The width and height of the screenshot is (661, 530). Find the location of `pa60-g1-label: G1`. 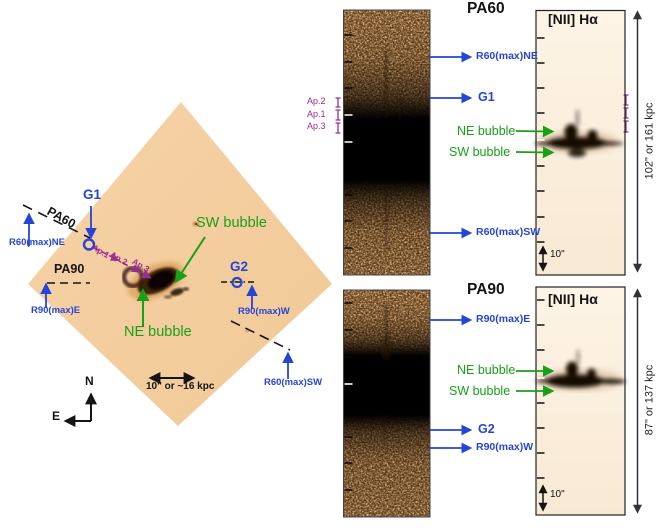

pa60-g1-label: G1 is located at coordinates (486, 97).